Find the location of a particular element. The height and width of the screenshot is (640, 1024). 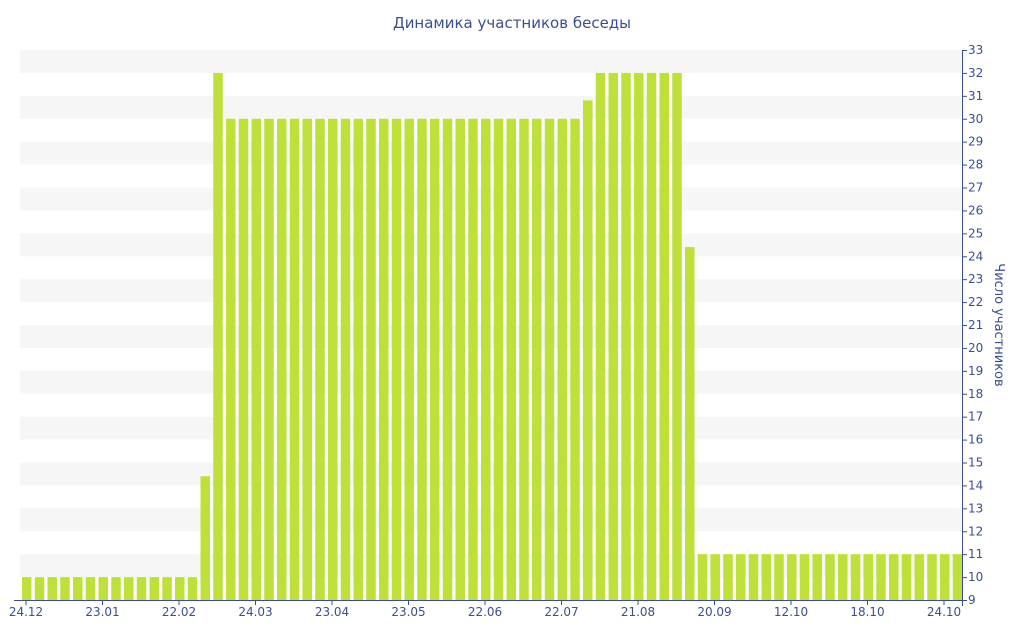

y-tick-label: 11 is located at coordinates (975, 554).